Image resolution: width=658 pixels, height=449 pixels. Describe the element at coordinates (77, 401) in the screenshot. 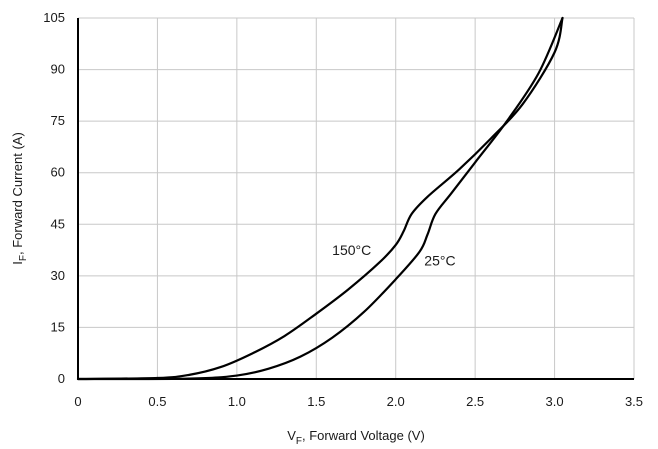

I see `x-tick-label: 0` at that location.